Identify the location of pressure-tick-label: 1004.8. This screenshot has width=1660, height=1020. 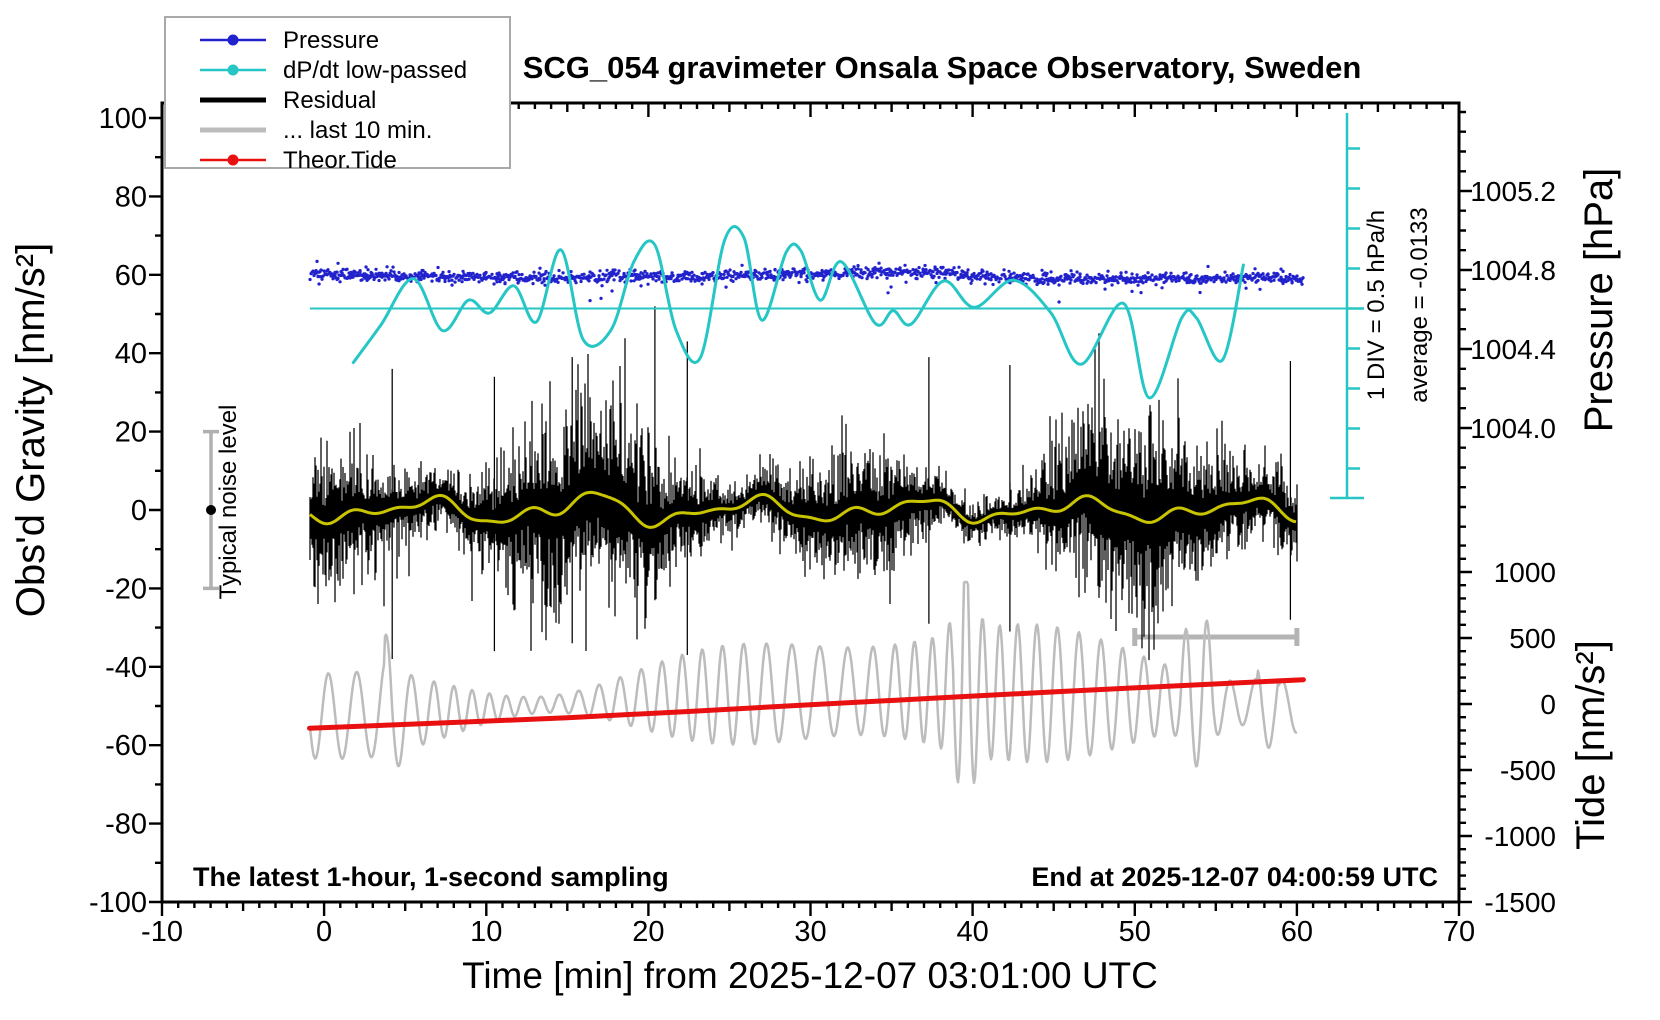
(1513, 270).